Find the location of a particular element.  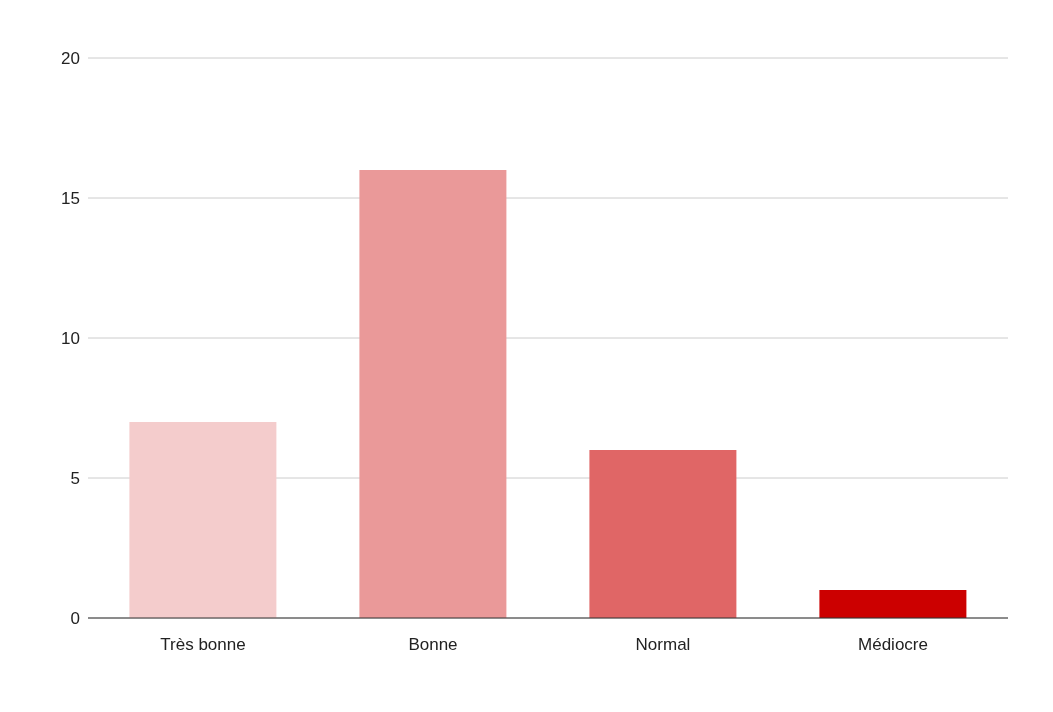

y-tick-label: 5 is located at coordinates (75, 479).